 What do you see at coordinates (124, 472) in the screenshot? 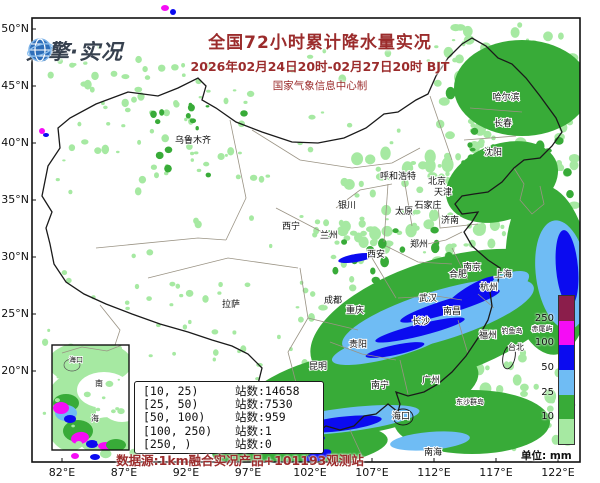
I see `lon-tick-label: 87°E` at bounding box center [124, 472].